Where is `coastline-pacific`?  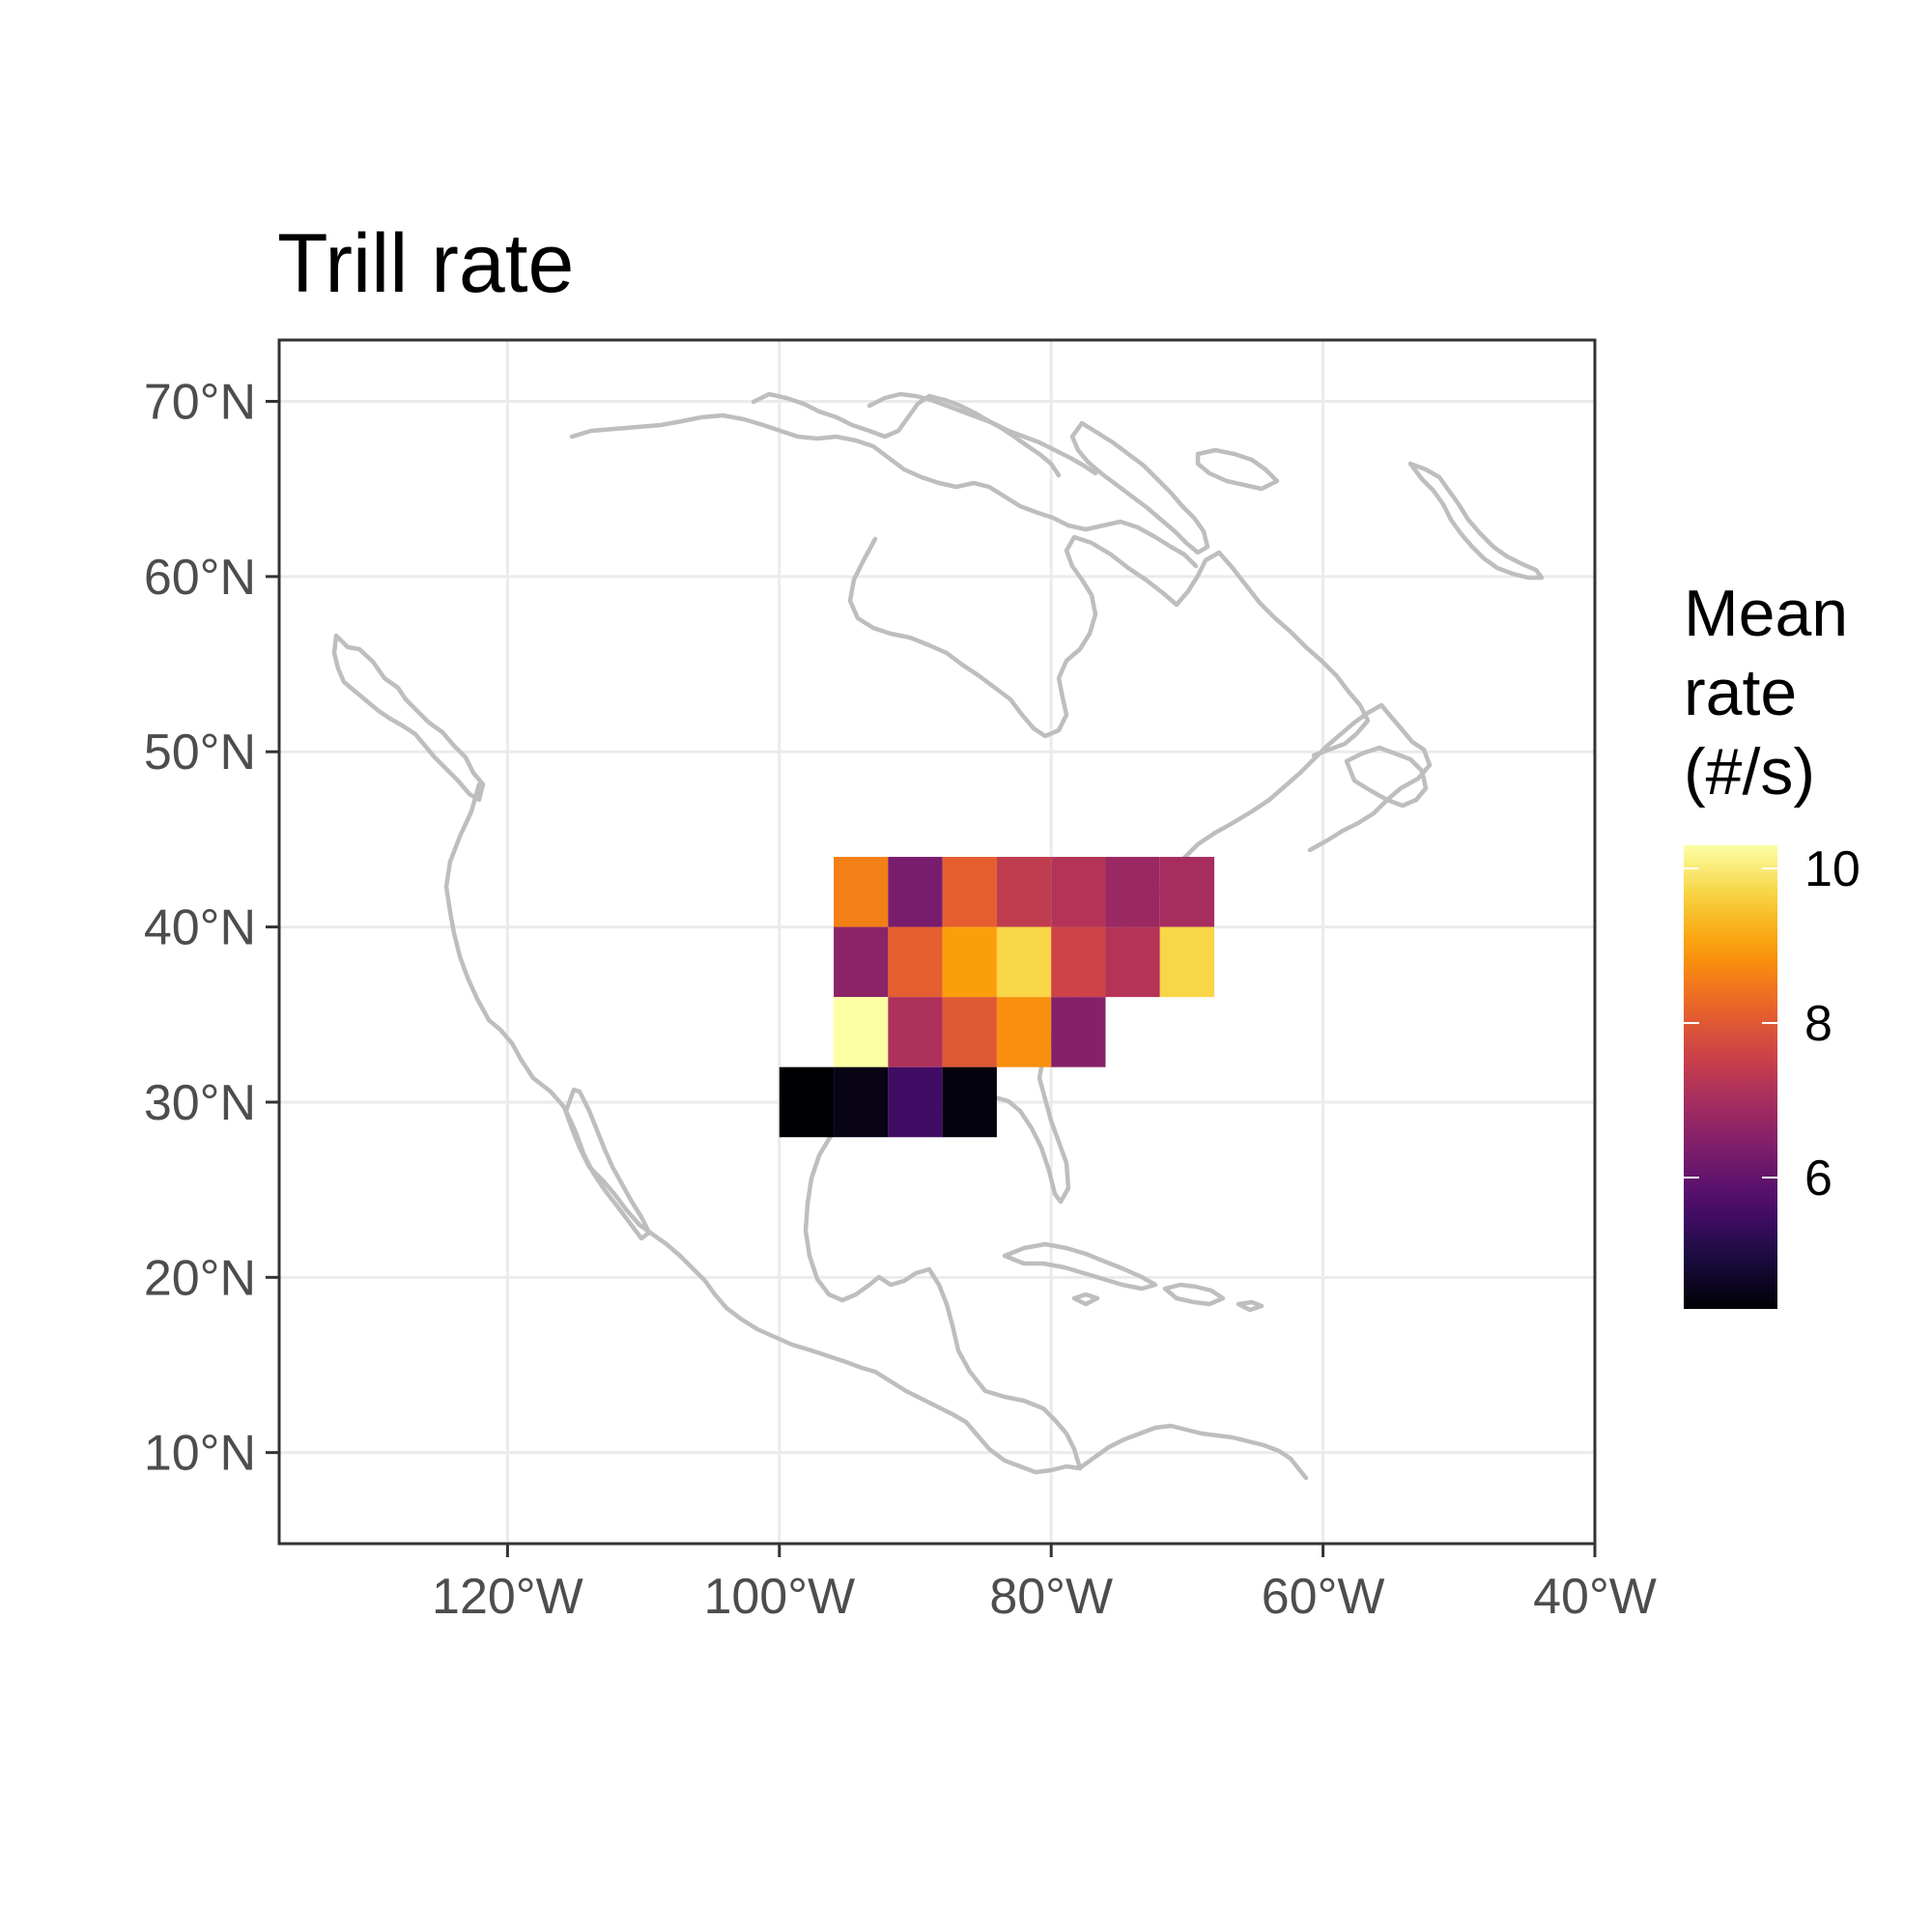 coastline-pacific is located at coordinates (763, 1128).